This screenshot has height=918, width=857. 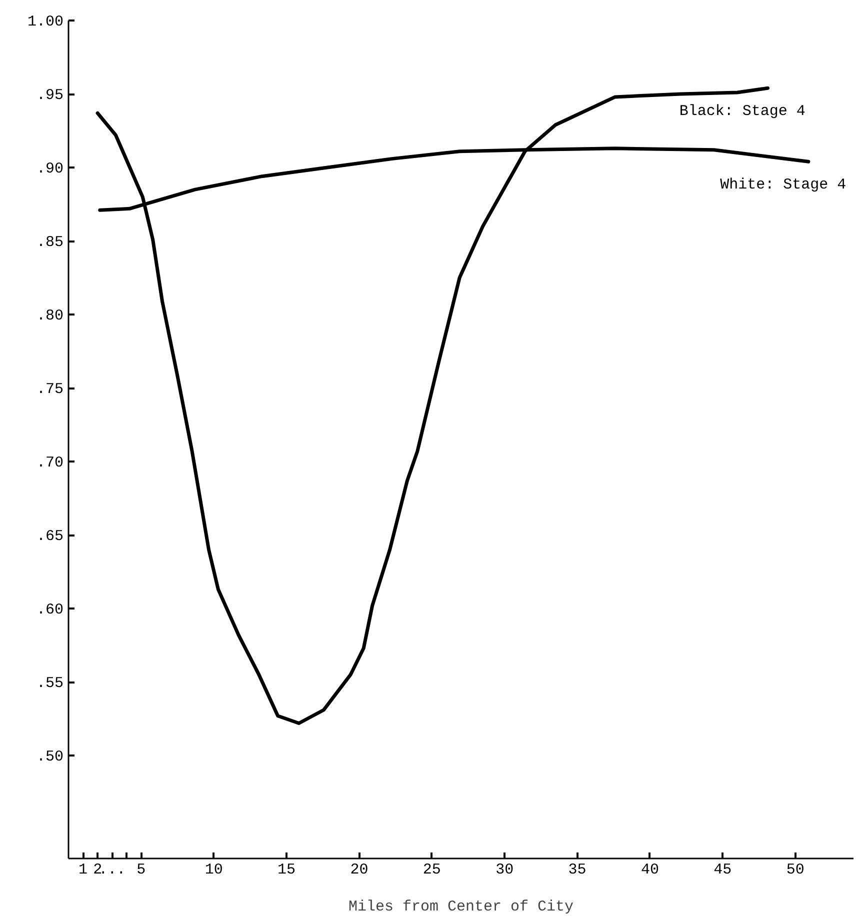 I want to click on x-tick-label: 50, so click(x=795, y=870).